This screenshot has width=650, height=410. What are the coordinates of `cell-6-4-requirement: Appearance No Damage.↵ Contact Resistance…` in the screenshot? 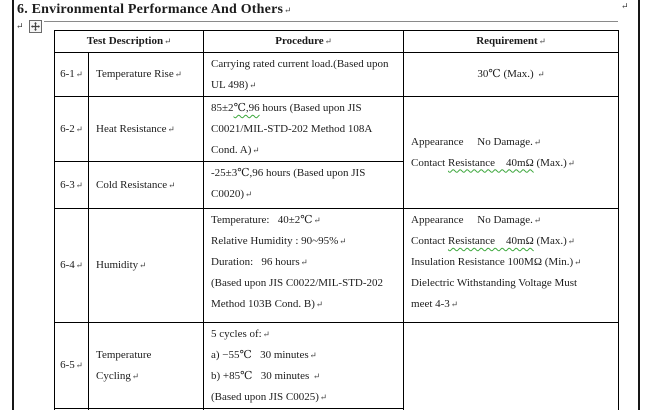 It's located at (511, 265).